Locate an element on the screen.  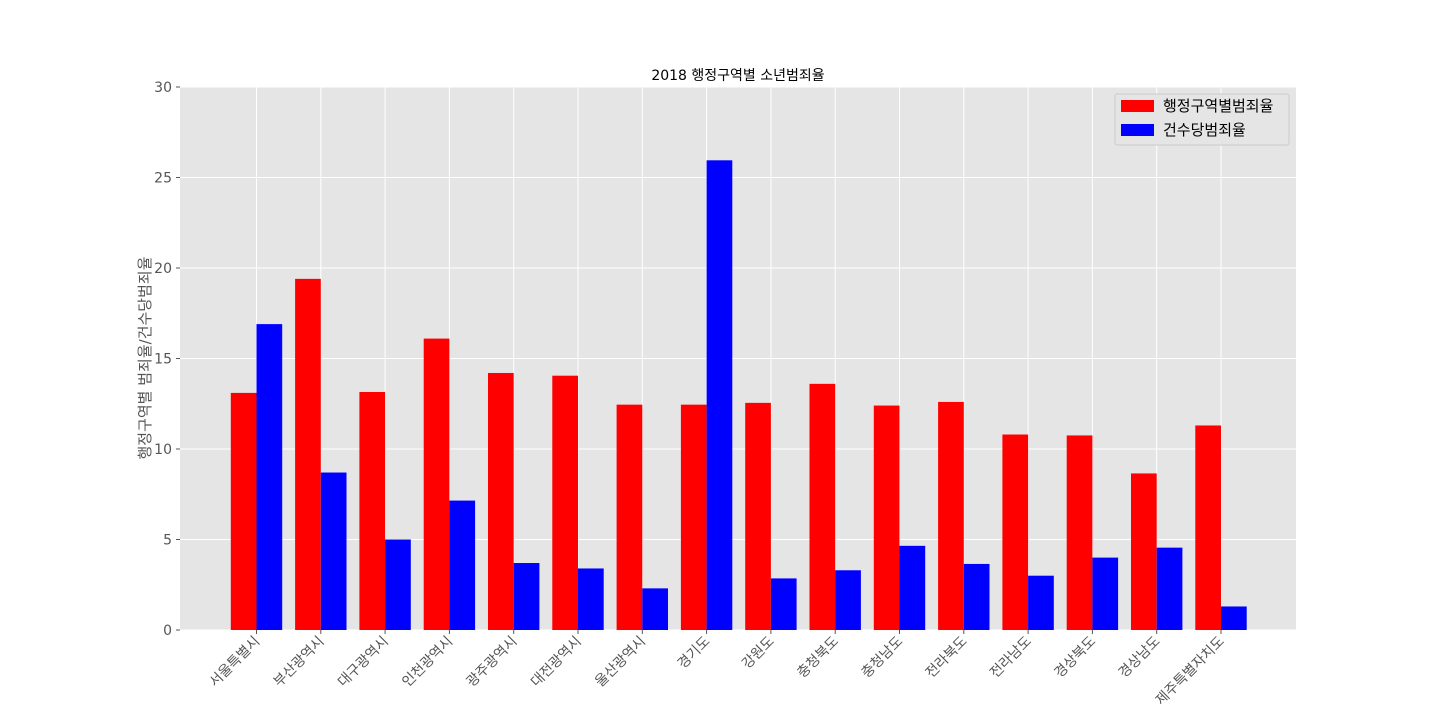
x-tick-label-3: 인천광역시 is located at coordinates (427, 662).